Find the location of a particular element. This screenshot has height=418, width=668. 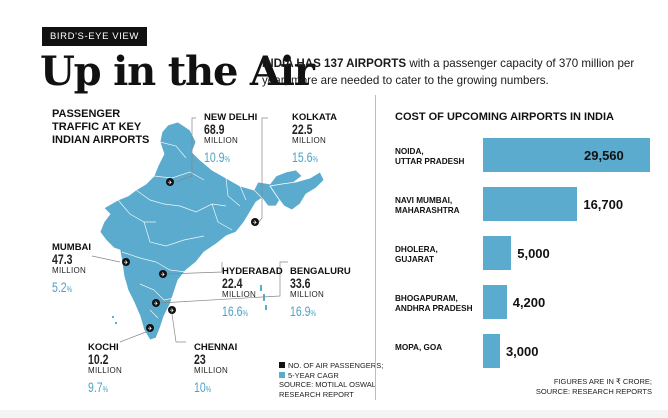

airport-marker-chennai: ✈ is located at coordinates (172, 310).